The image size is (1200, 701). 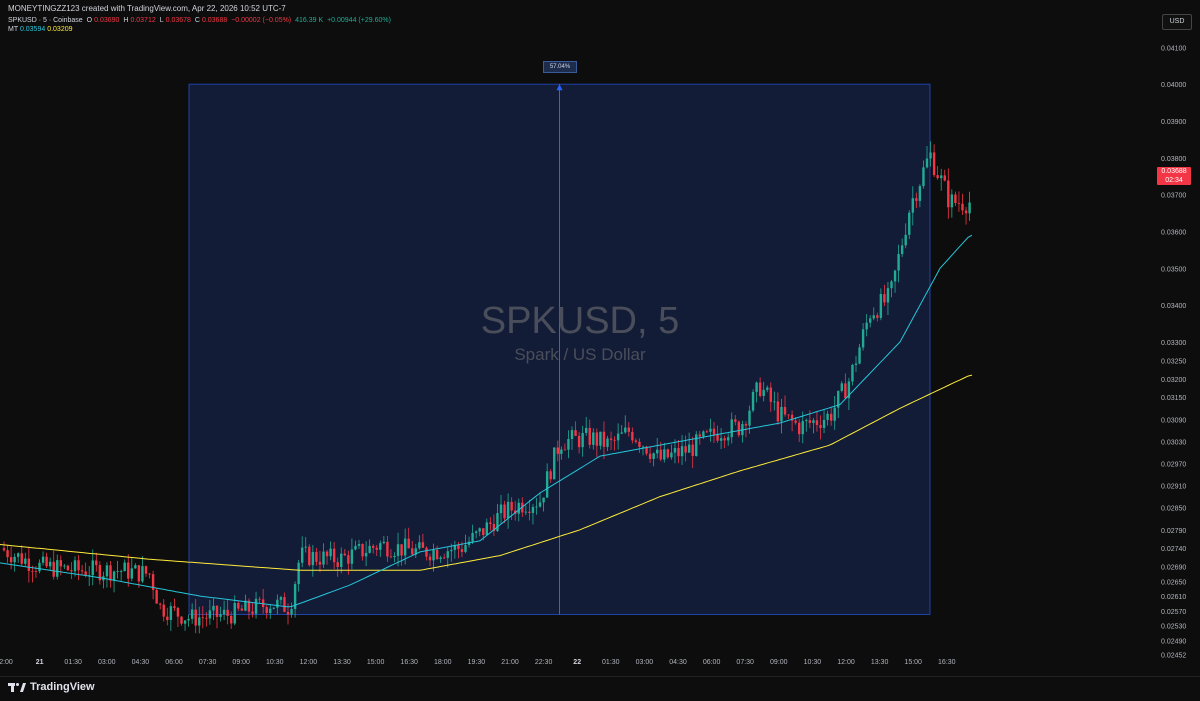 What do you see at coordinates (1173, 597) in the screenshot?
I see `y-axis-tick-label: 0.02610` at bounding box center [1173, 597].